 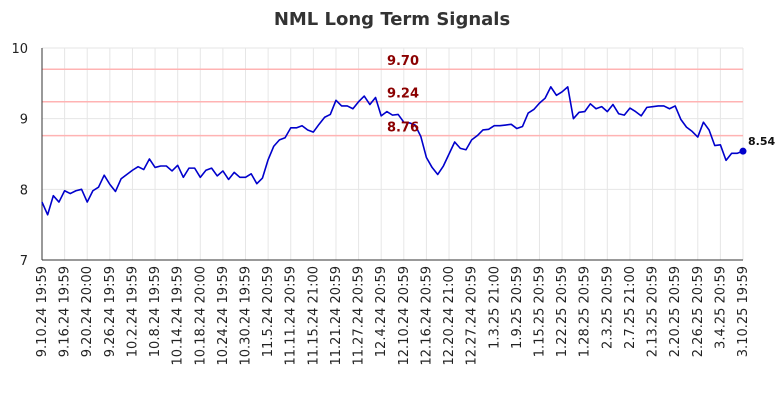 I want to click on labels: 9.70 9.24 8.76 8.54, so click(x=581, y=101).